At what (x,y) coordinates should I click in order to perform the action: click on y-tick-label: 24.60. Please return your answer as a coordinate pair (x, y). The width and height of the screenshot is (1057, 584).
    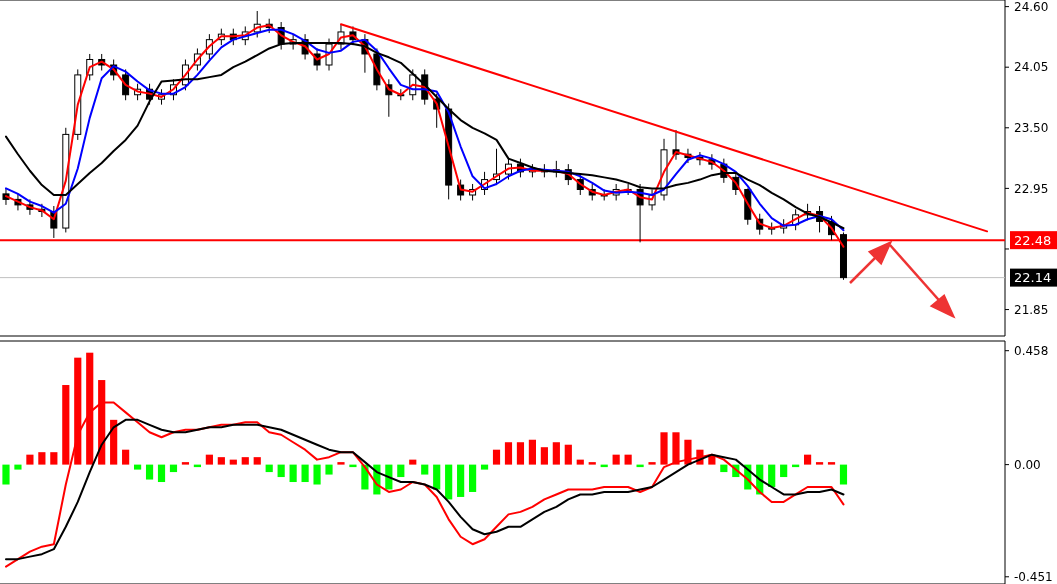
    Looking at the image, I should click on (1031, 7).